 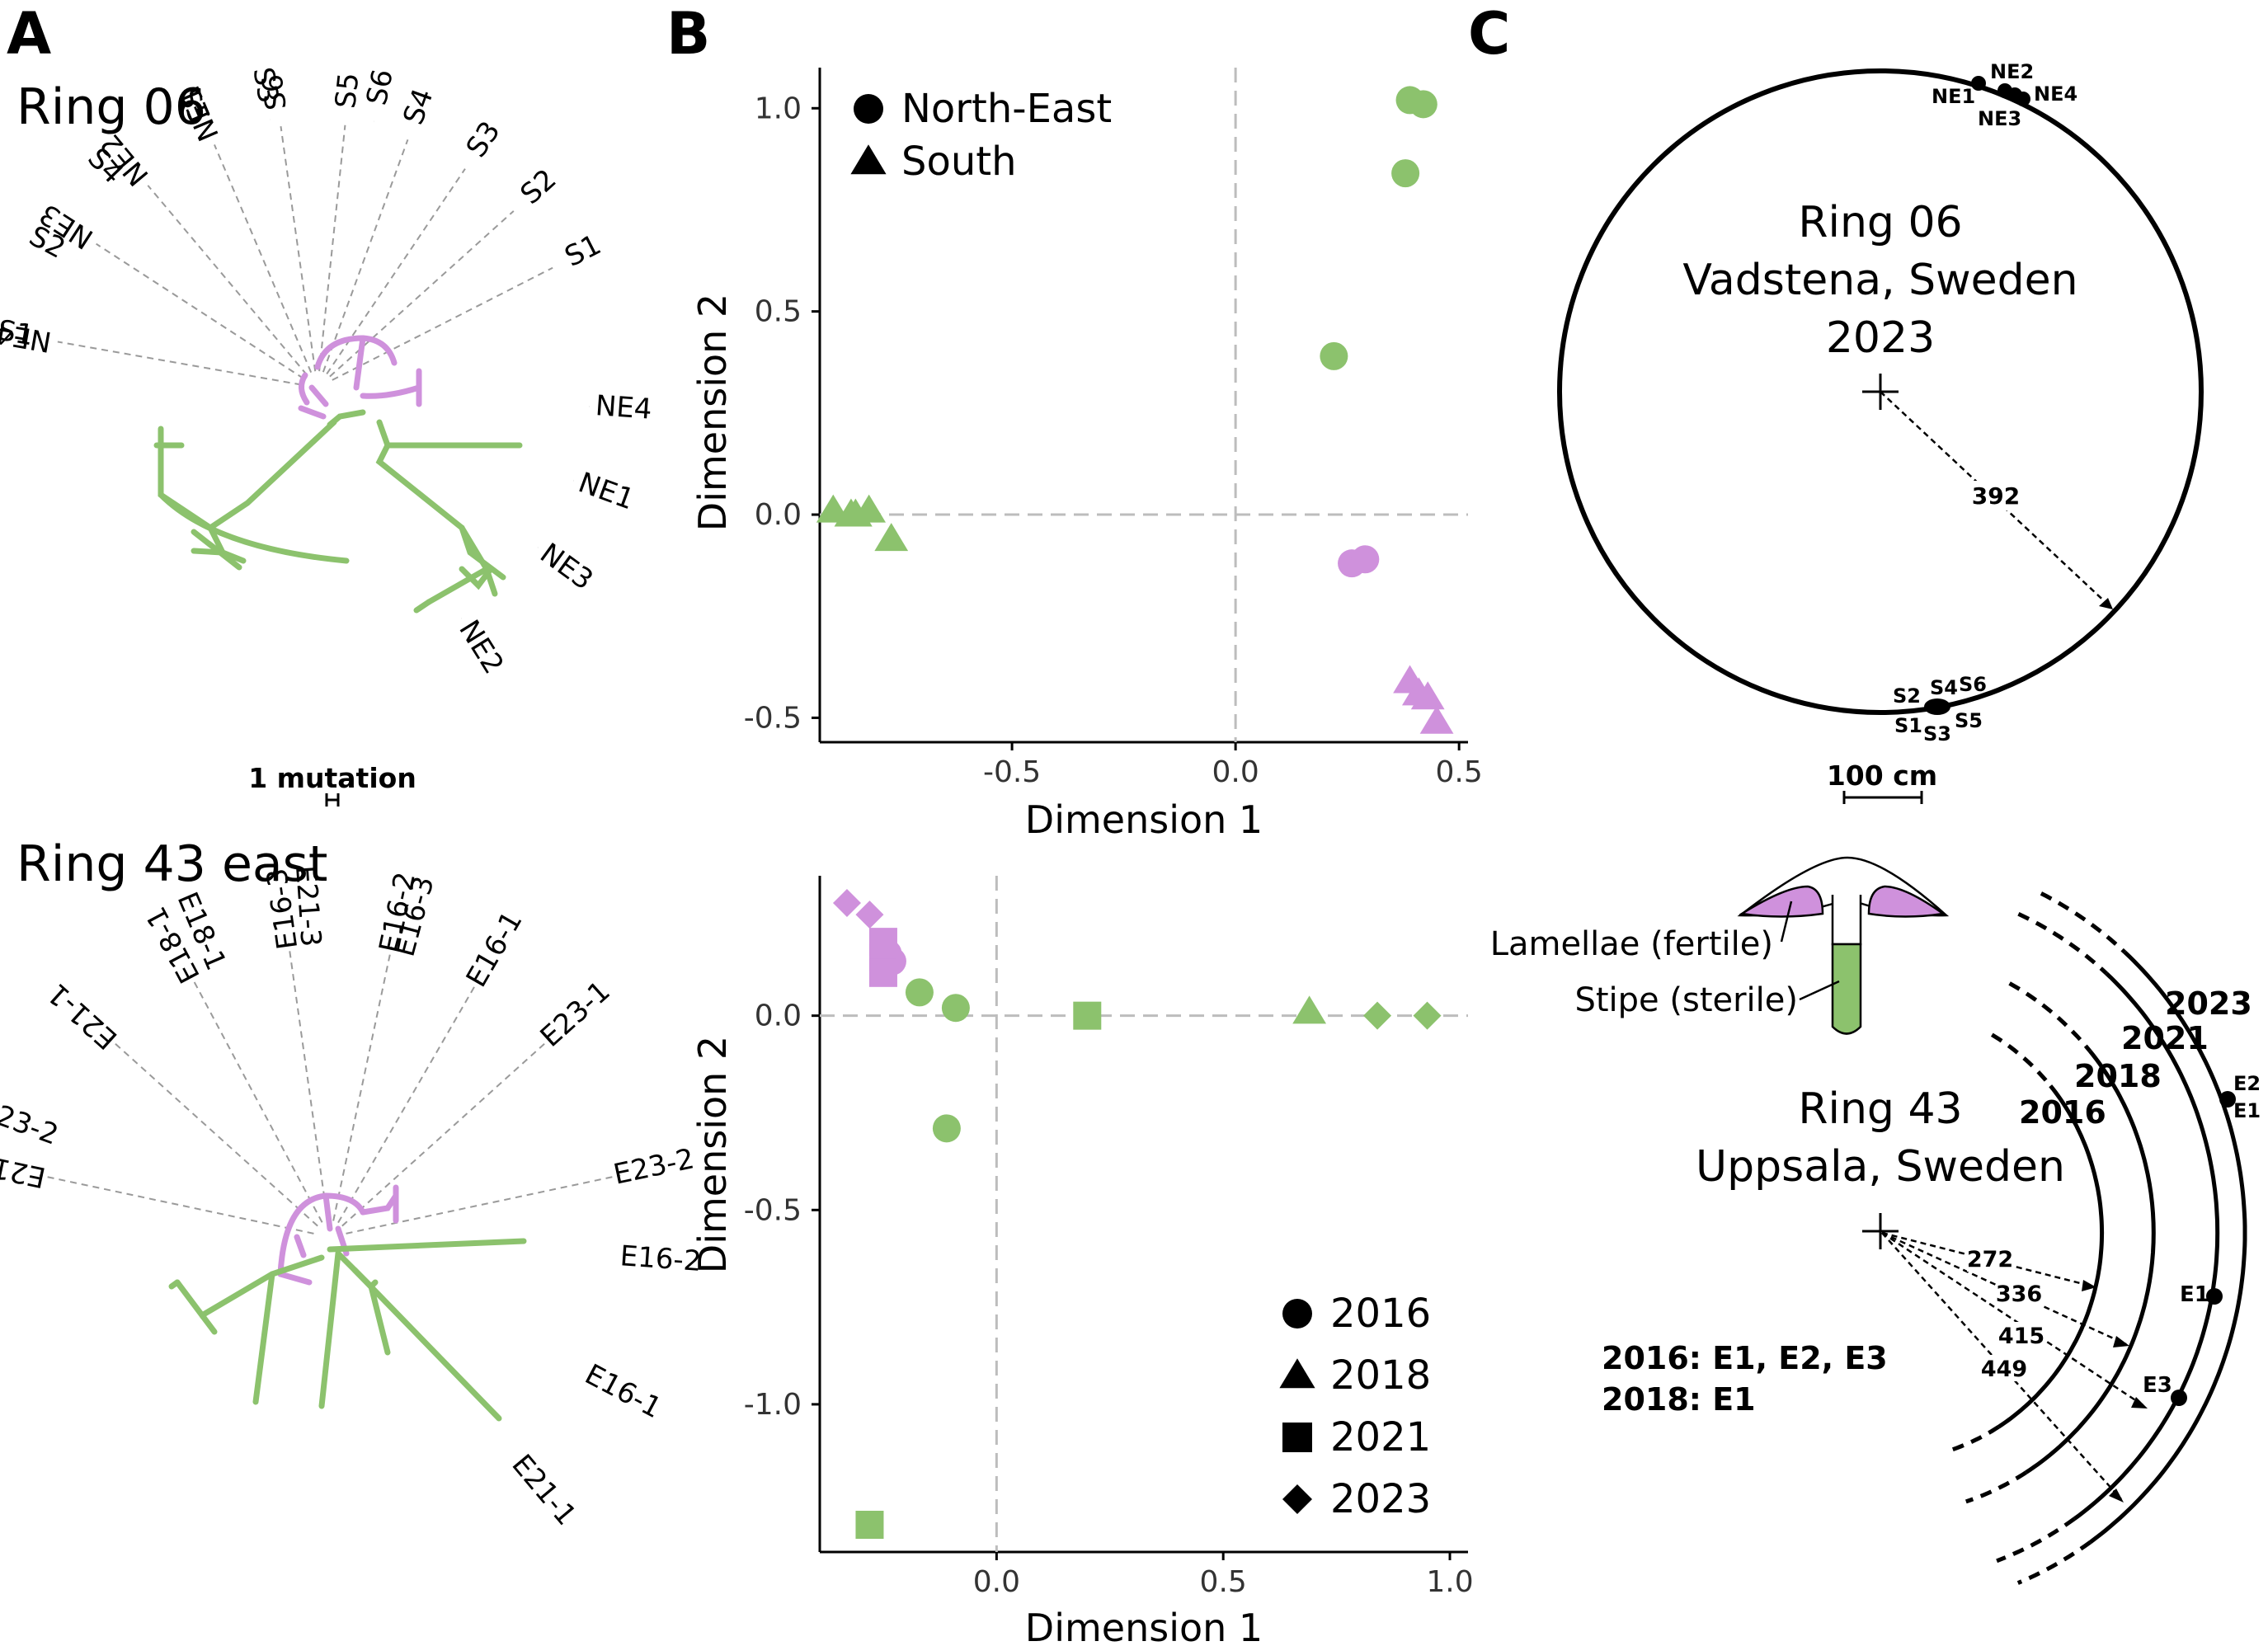 I want to click on ring43-note-2018: 2018: E1, so click(x=1679, y=1399).